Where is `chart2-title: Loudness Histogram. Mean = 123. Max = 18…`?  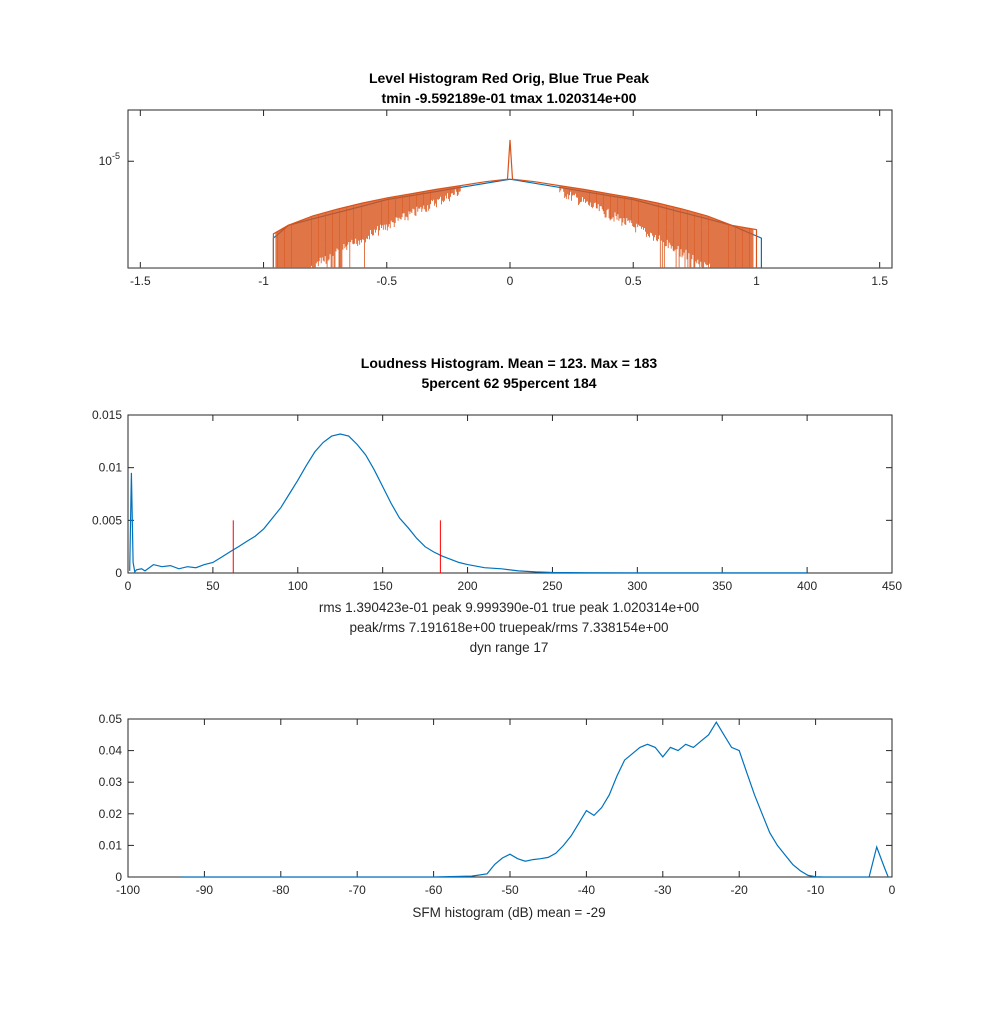 chart2-title: Loudness Histogram. Mean = 123. Max = 18… is located at coordinates (509, 363).